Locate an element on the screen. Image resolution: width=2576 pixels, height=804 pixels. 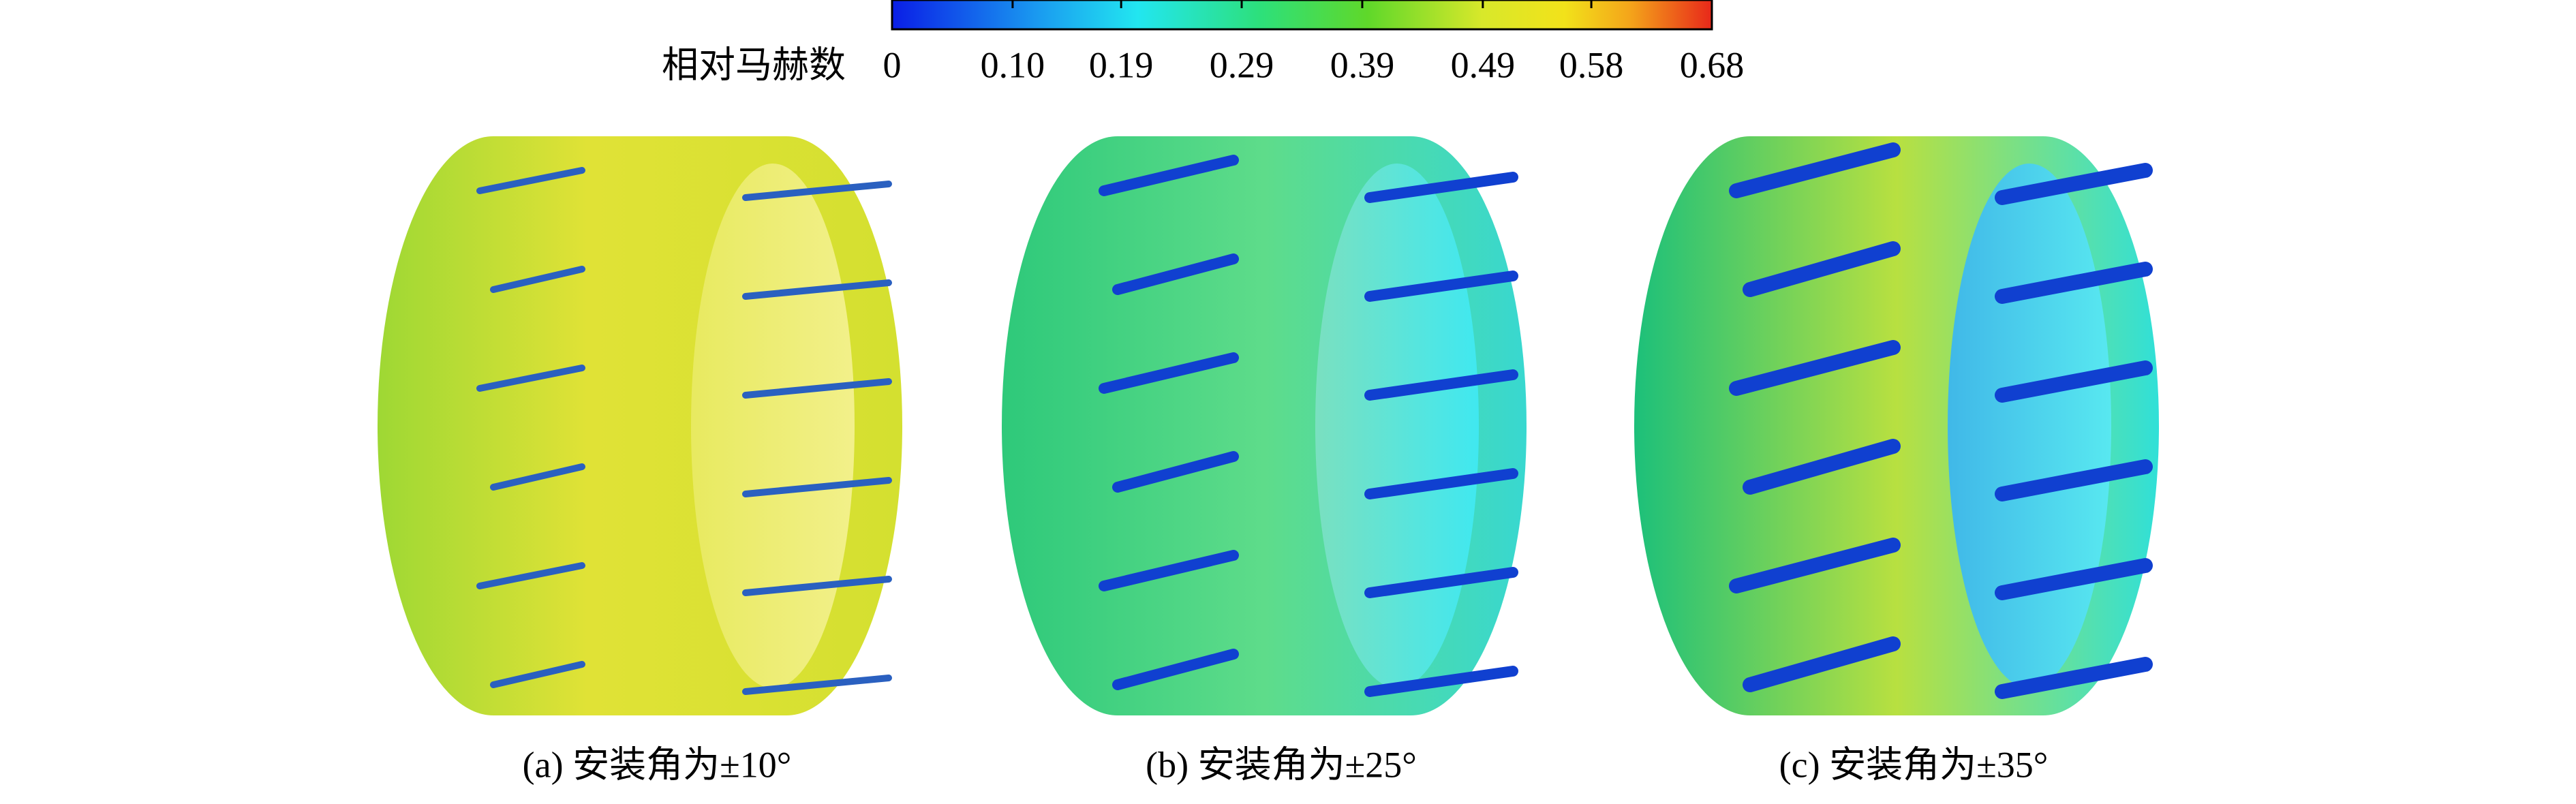
colorbar-tick-label: 0.19 is located at coordinates (1121, 64).